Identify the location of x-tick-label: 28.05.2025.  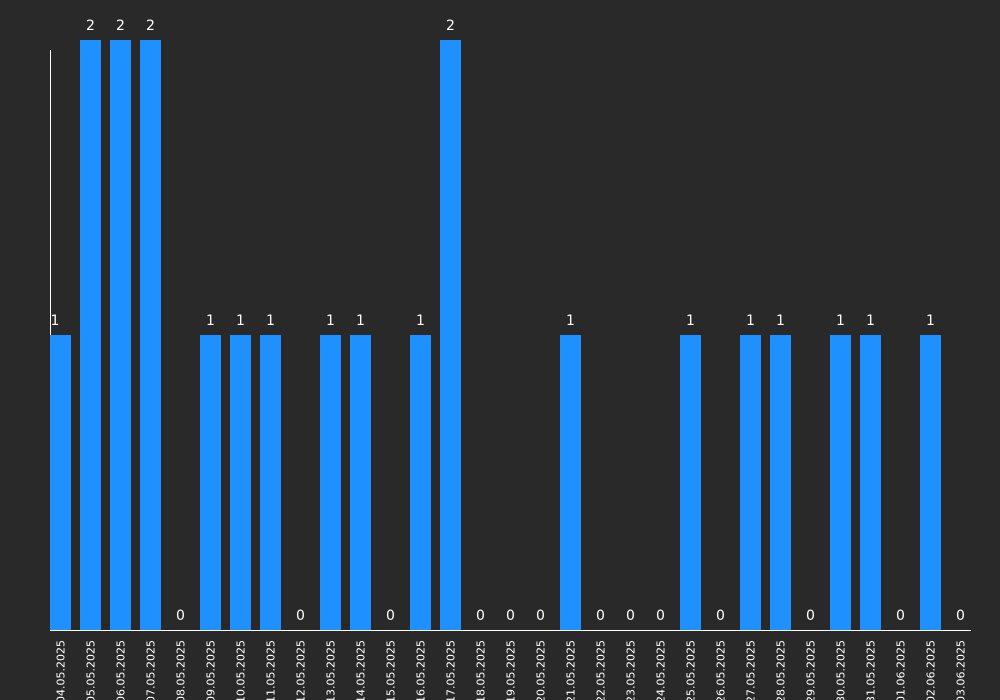
(781, 670).